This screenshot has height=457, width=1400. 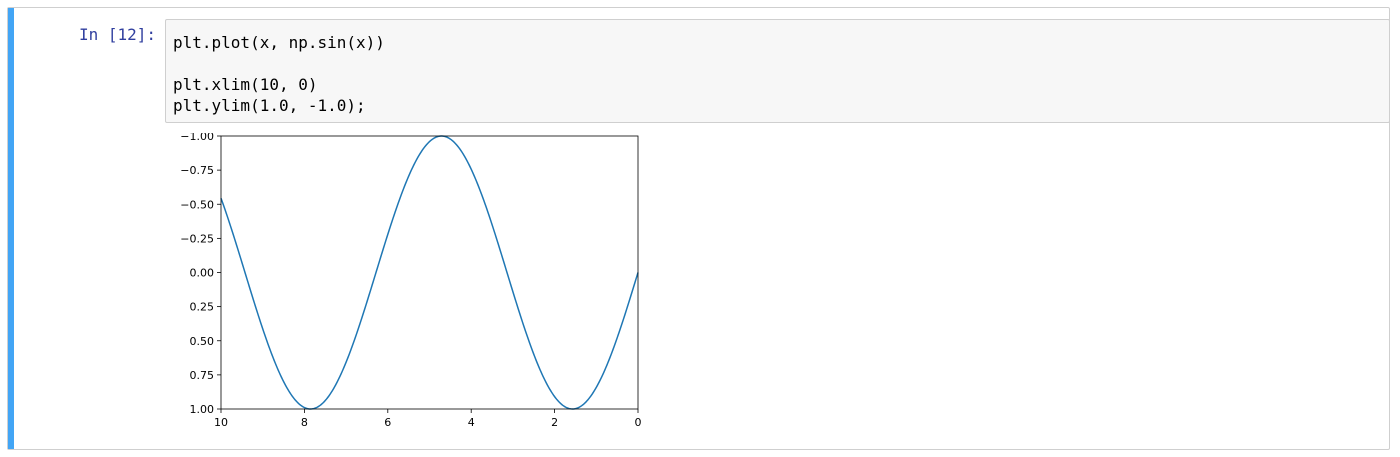 What do you see at coordinates (387, 422) in the screenshot?
I see `x-tick-label: 6` at bounding box center [387, 422].